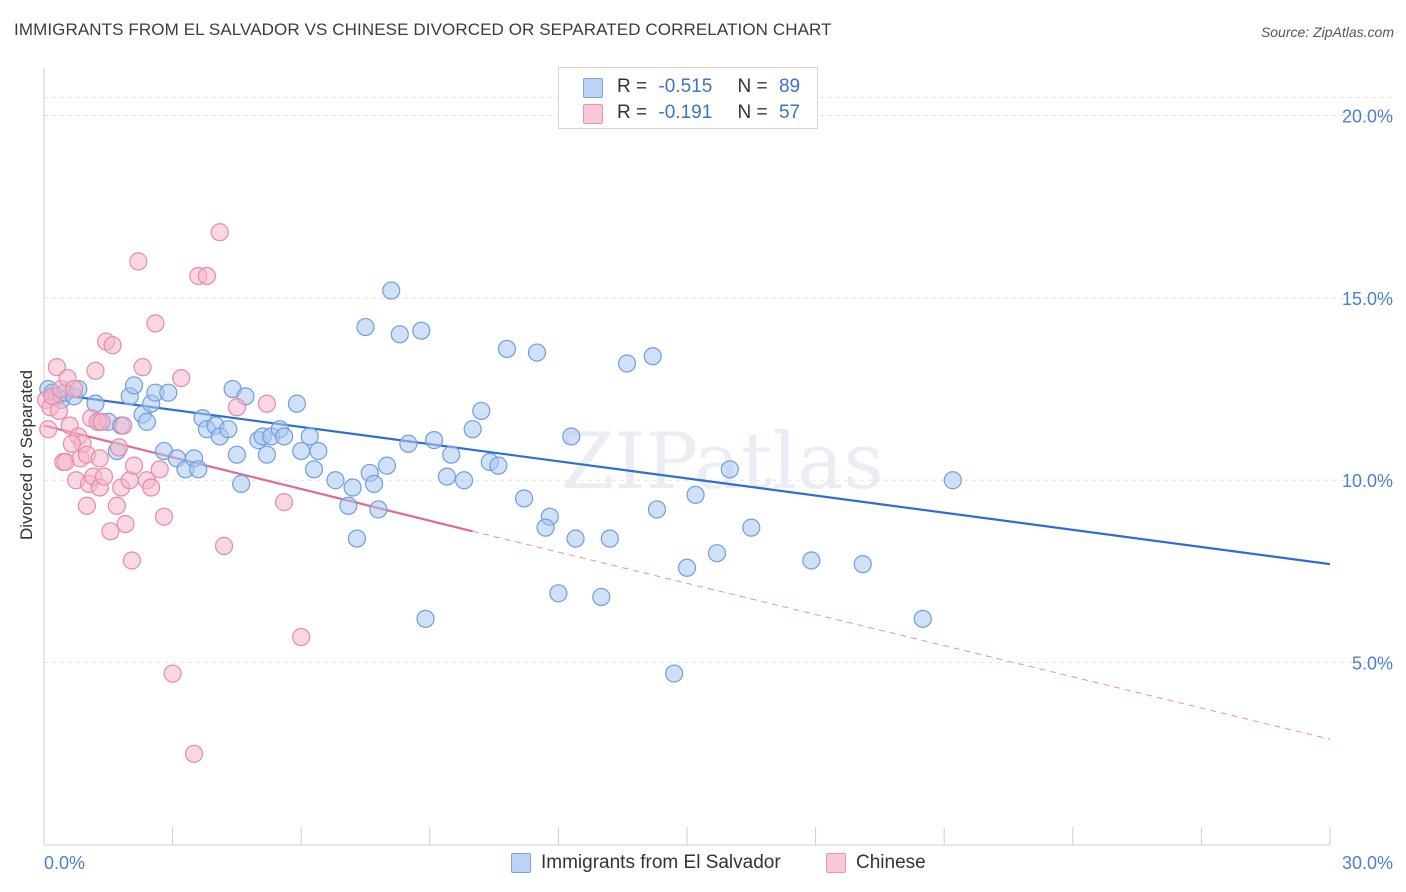  I want to click on series-legend: Immigrants from El Salvador Chinese, so click(703, 865).